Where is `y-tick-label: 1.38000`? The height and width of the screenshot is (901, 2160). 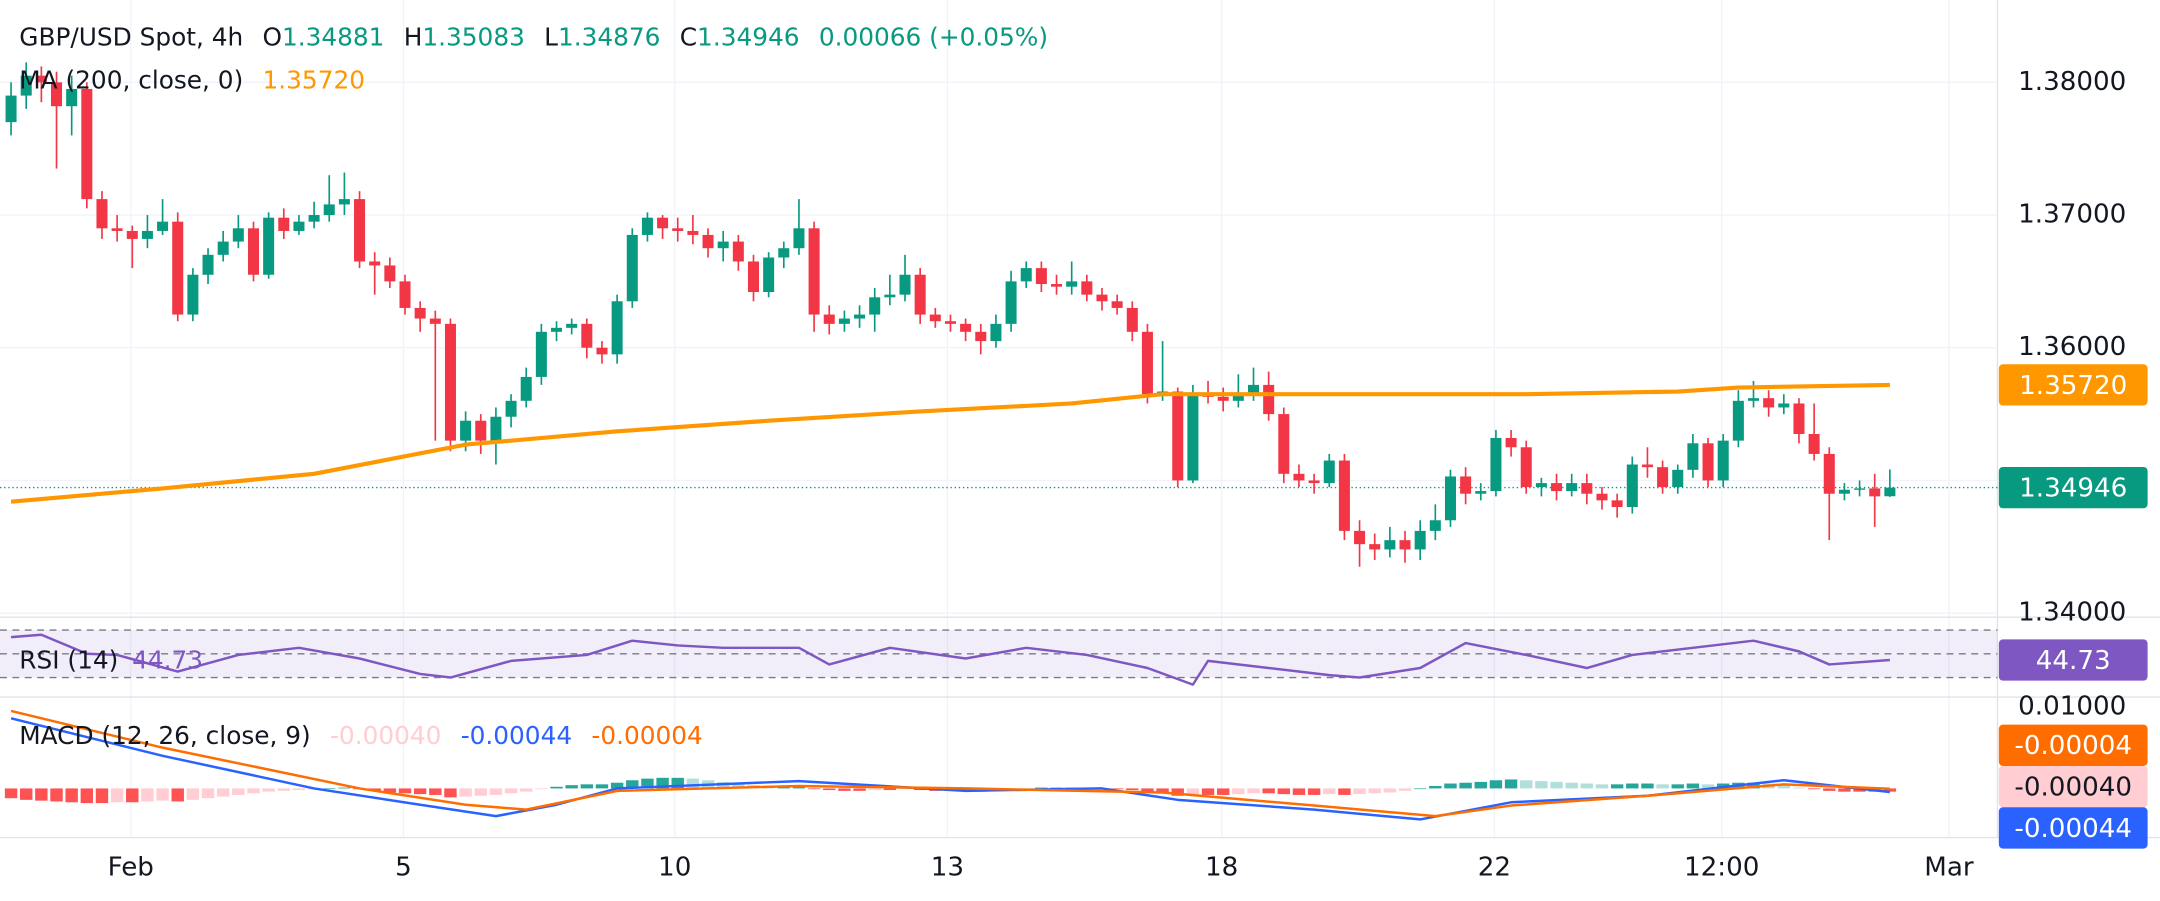
y-tick-label: 1.38000 is located at coordinates (2072, 82).